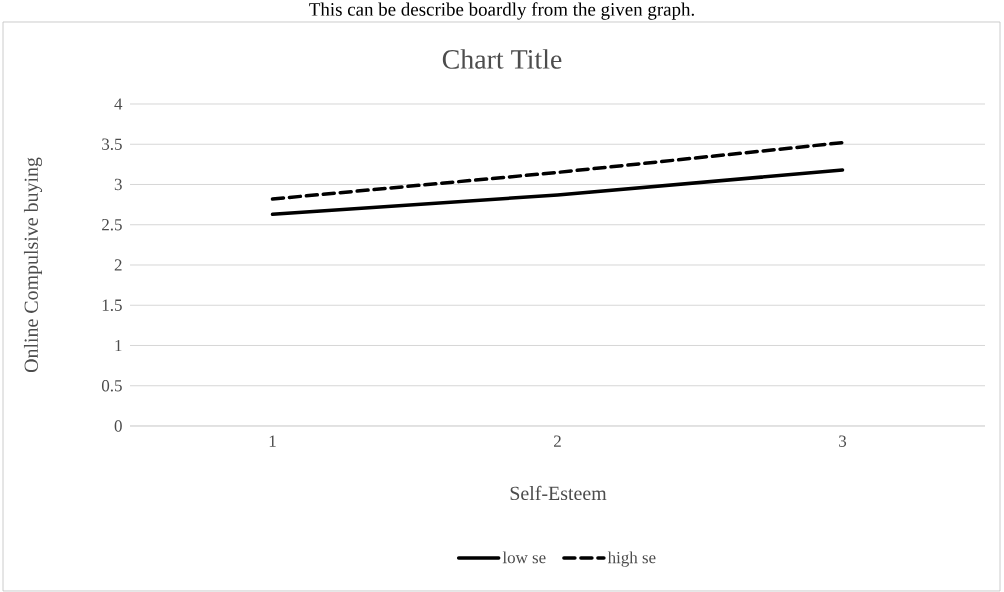  Describe the element at coordinates (112, 144) in the screenshot. I see `y-tick-label: 3.5` at that location.